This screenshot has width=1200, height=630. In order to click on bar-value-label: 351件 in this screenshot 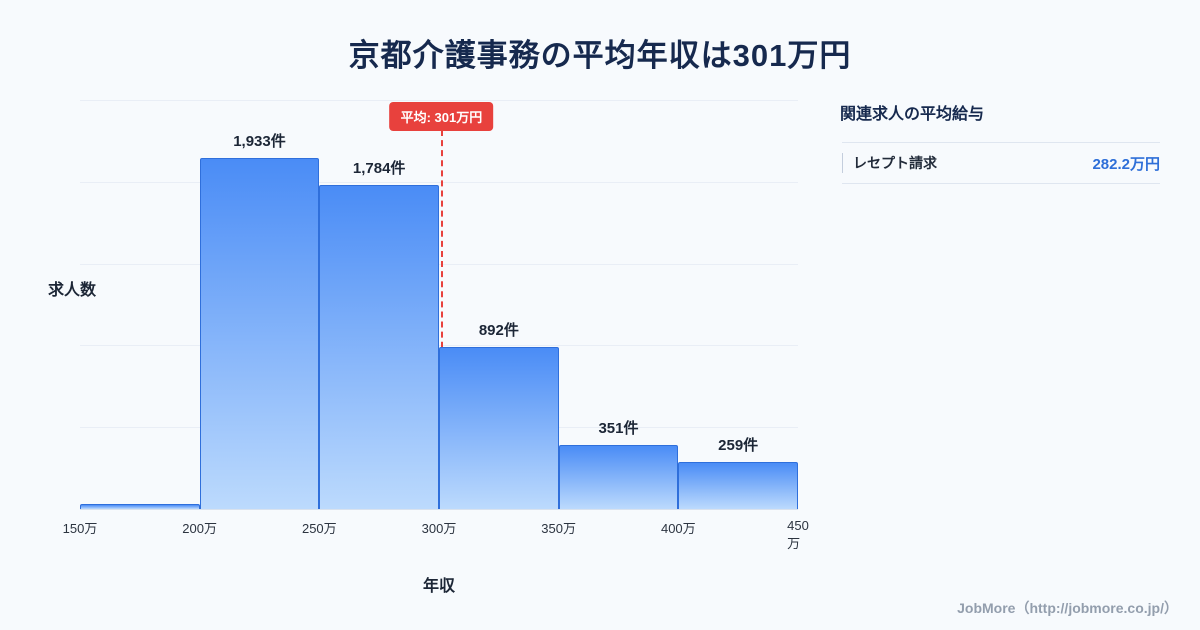, I will do `click(618, 429)`.